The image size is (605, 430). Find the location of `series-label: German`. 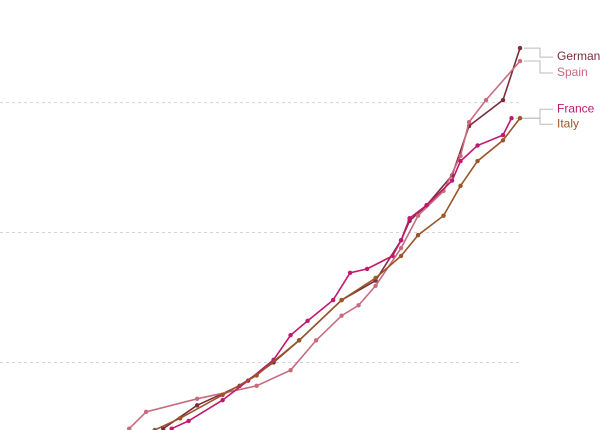

series-label: German is located at coordinates (578, 56).